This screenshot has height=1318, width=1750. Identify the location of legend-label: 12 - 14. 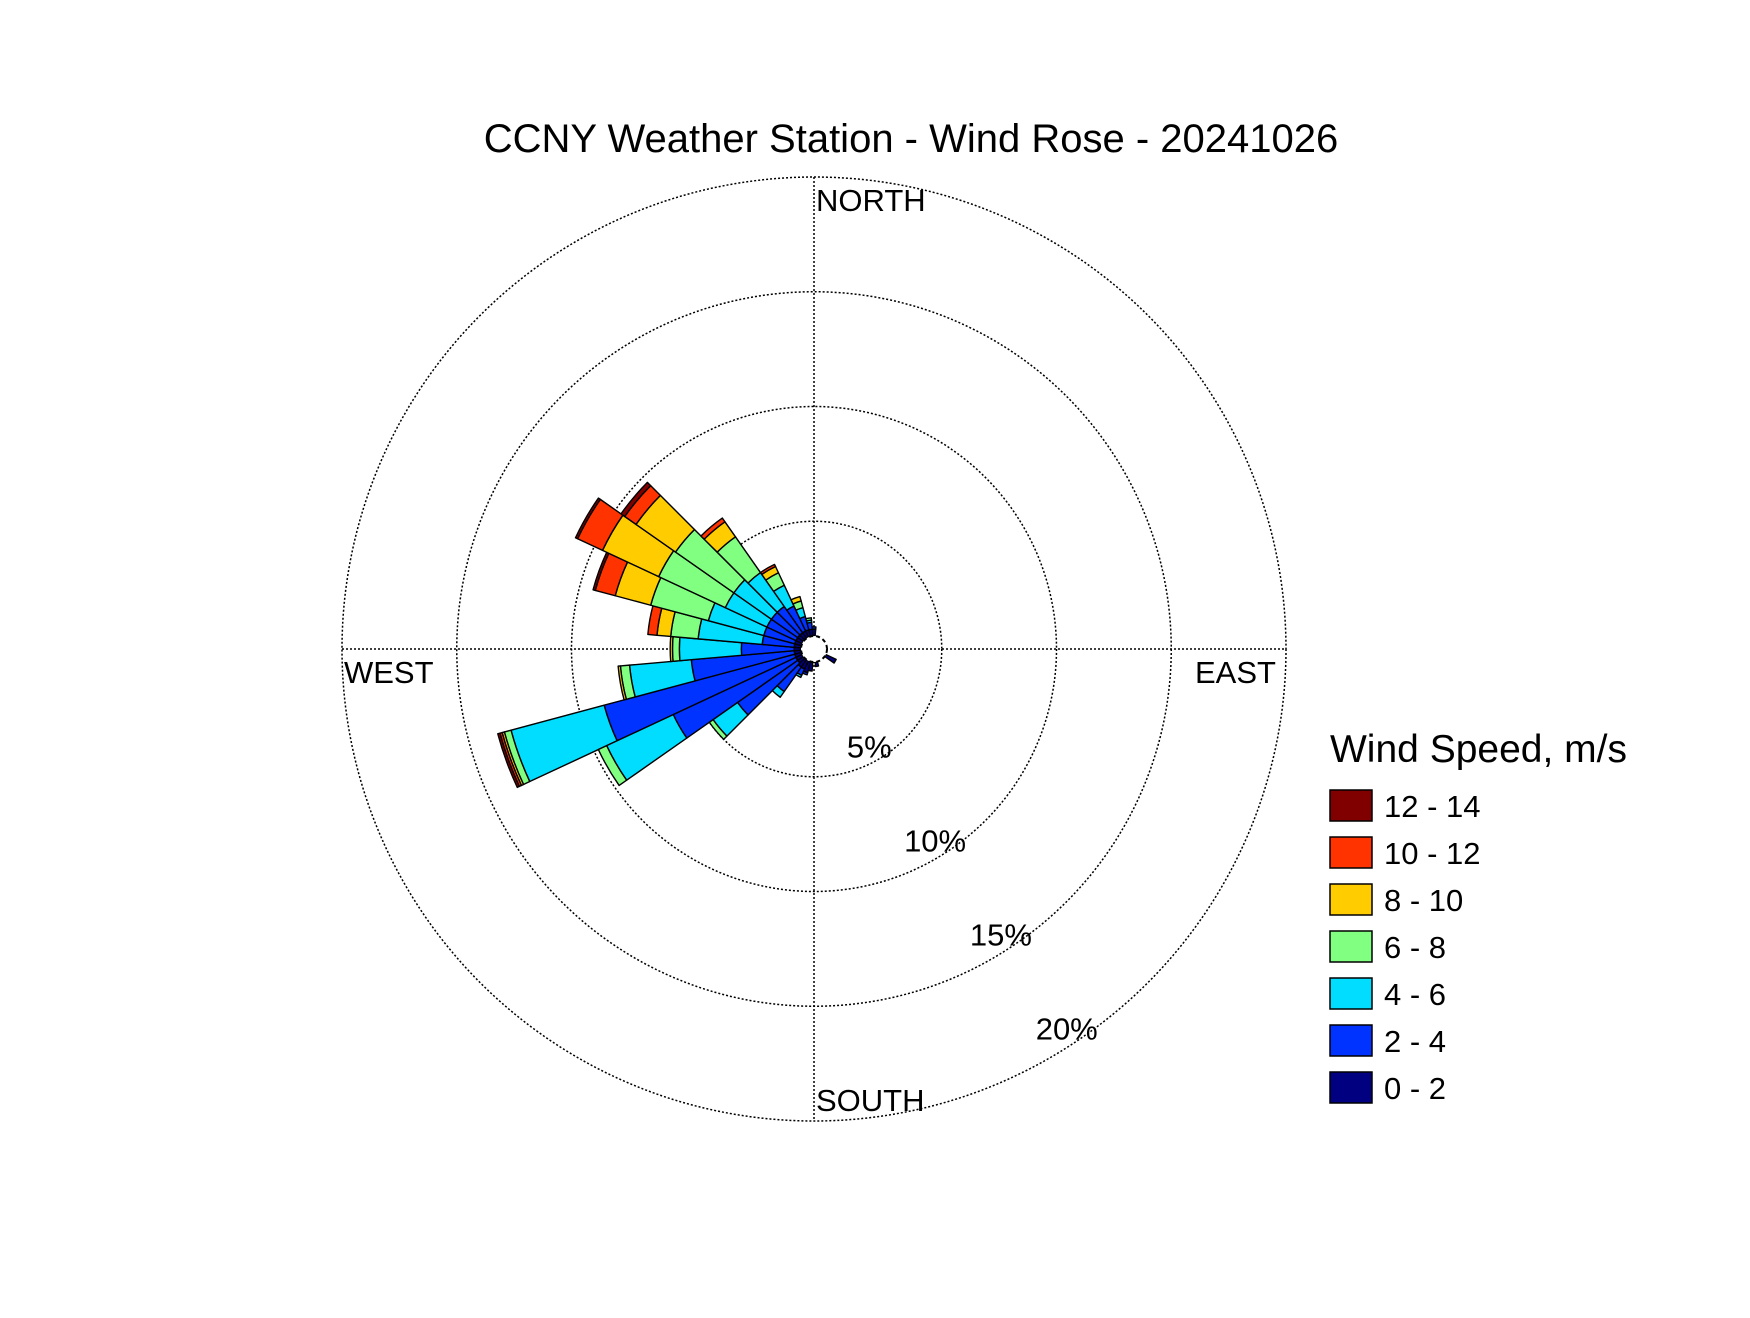
(1432, 806).